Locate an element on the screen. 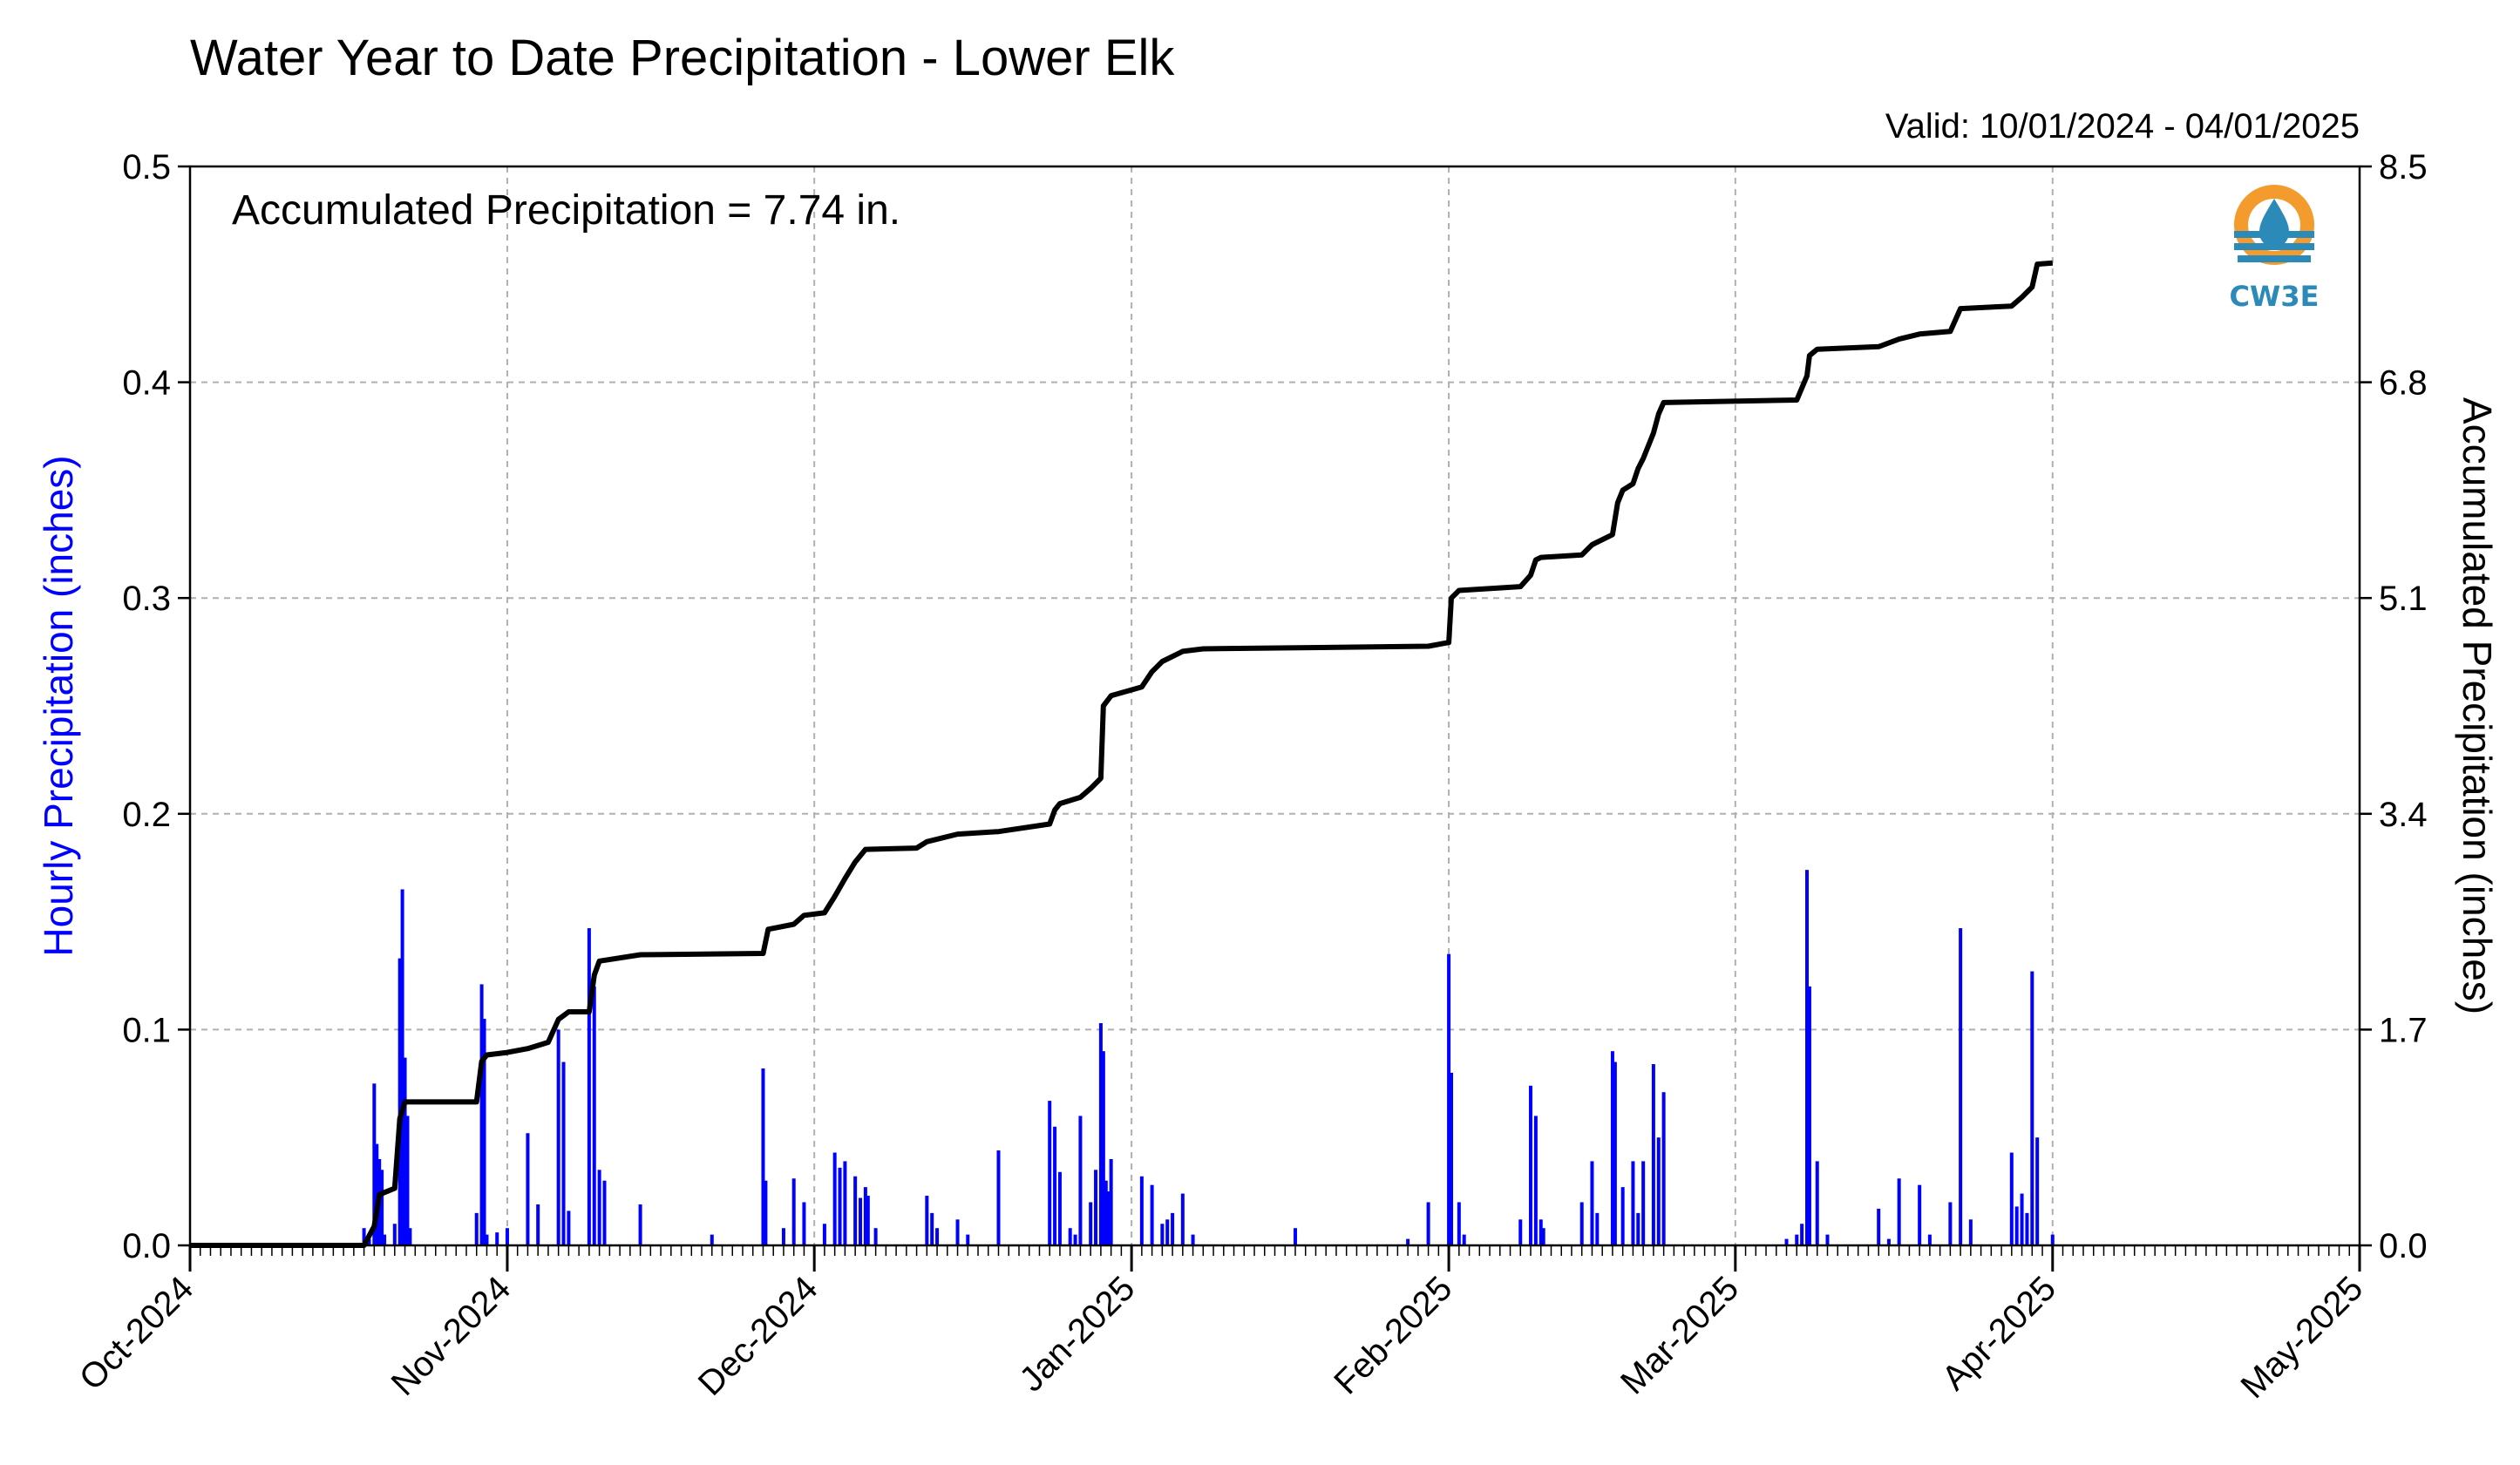 The height and width of the screenshot is (1465, 2520). logo-wave-icon is located at coordinates (2274, 258).